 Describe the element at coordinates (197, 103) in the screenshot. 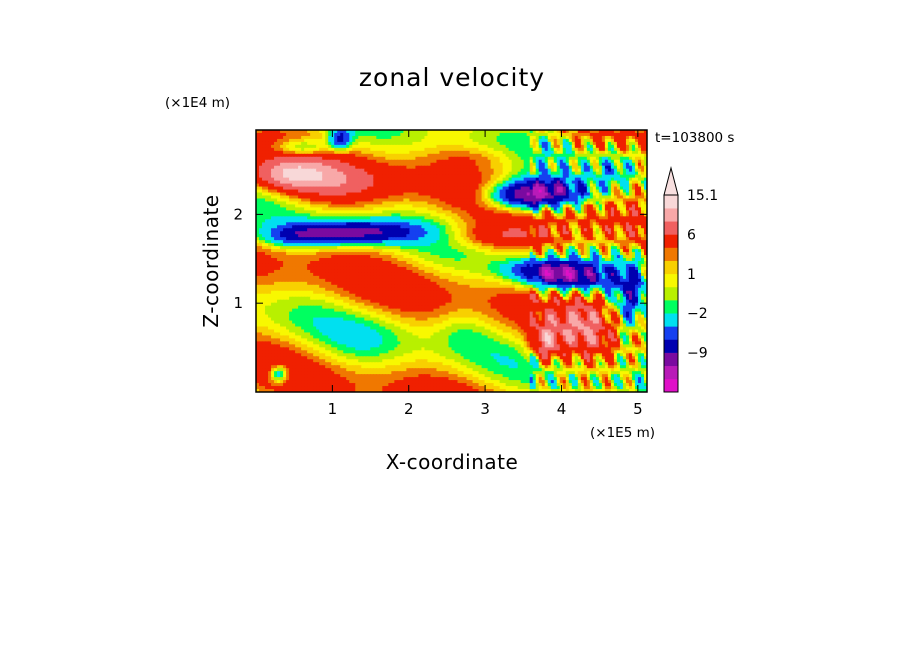

I see `y-unit-label: (×1E4 m)` at that location.